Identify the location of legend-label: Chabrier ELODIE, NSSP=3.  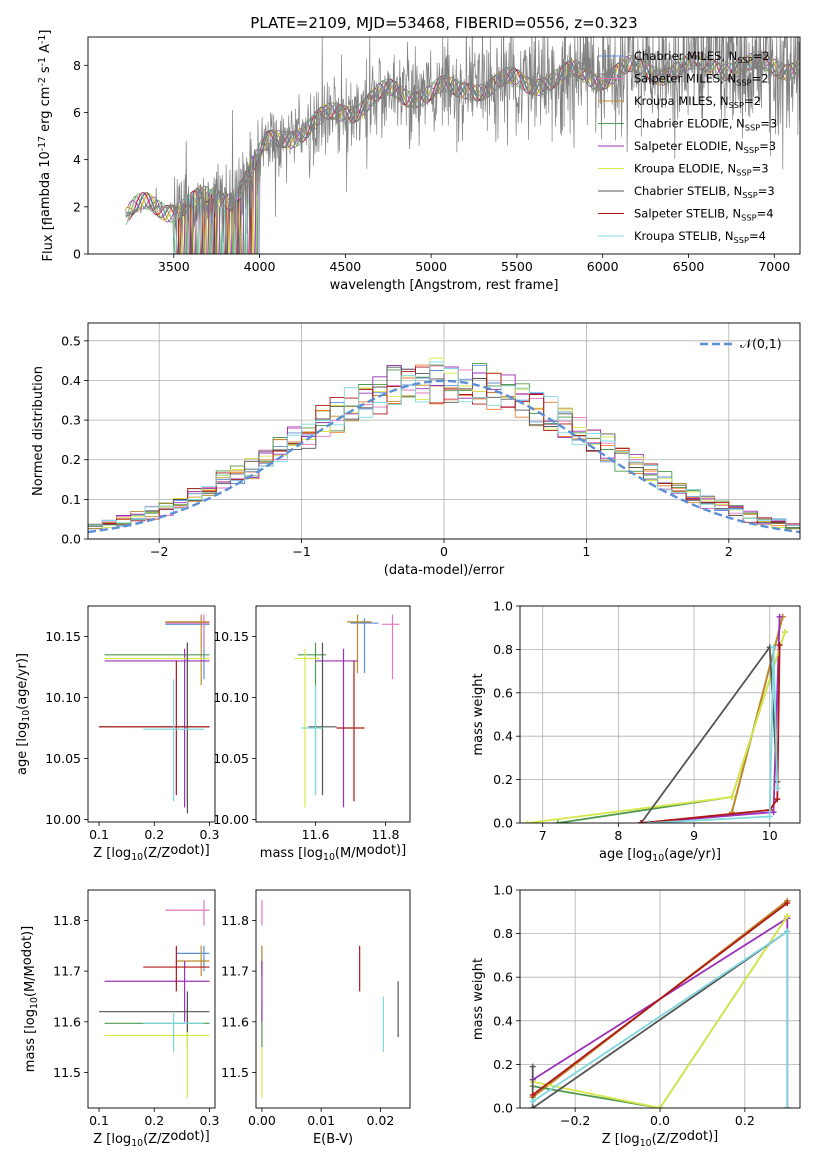
(705, 125).